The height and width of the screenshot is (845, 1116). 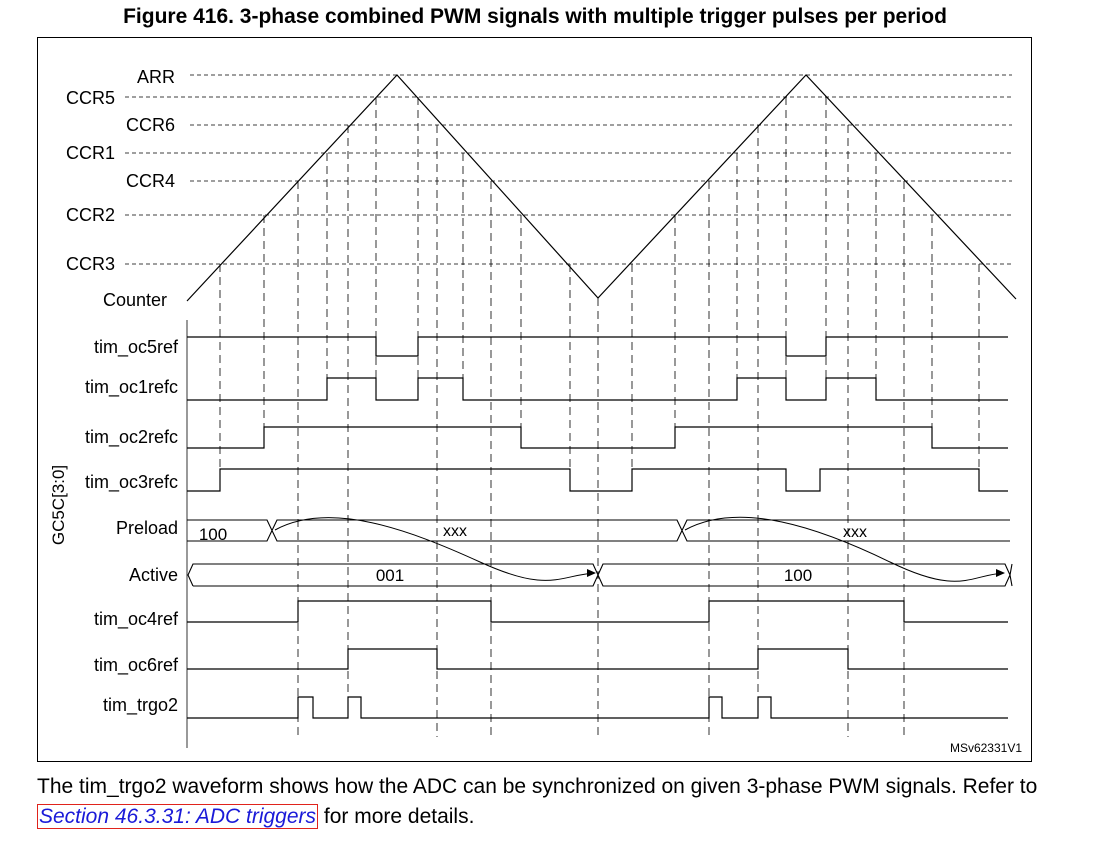 I want to click on transfer-arrow-period1-head, so click(x=591, y=573).